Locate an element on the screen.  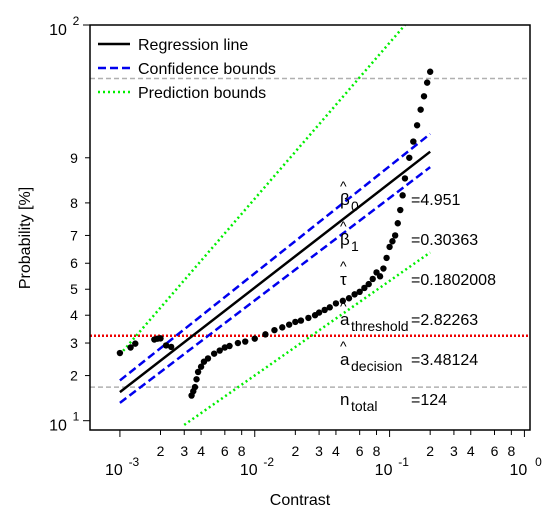
stat-value: =3.48124 is located at coordinates (444, 360).